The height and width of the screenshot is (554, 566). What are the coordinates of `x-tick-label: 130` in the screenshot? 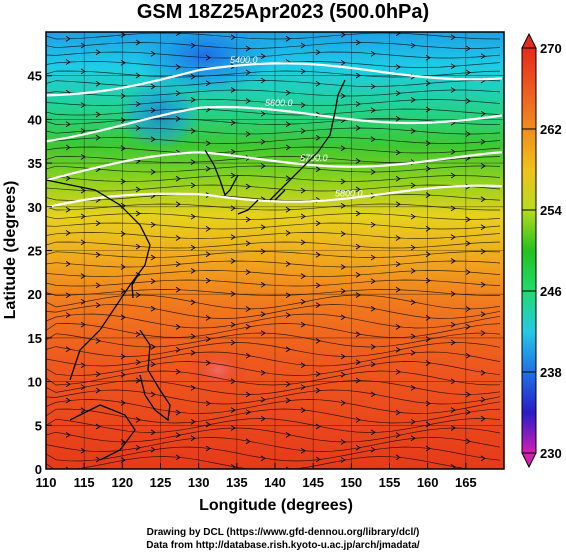 It's located at (199, 482).